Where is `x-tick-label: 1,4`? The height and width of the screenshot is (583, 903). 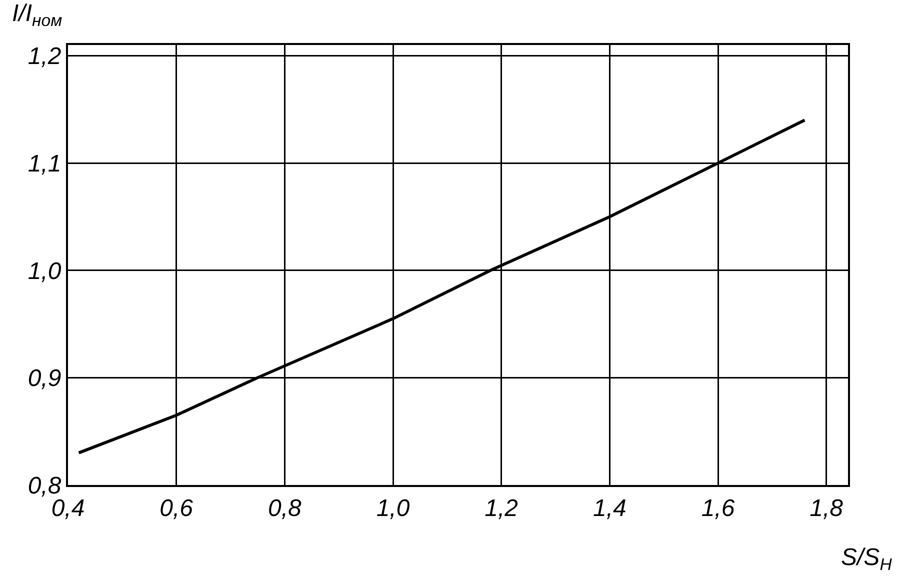
x-tick-label: 1,4 is located at coordinates (609, 508).